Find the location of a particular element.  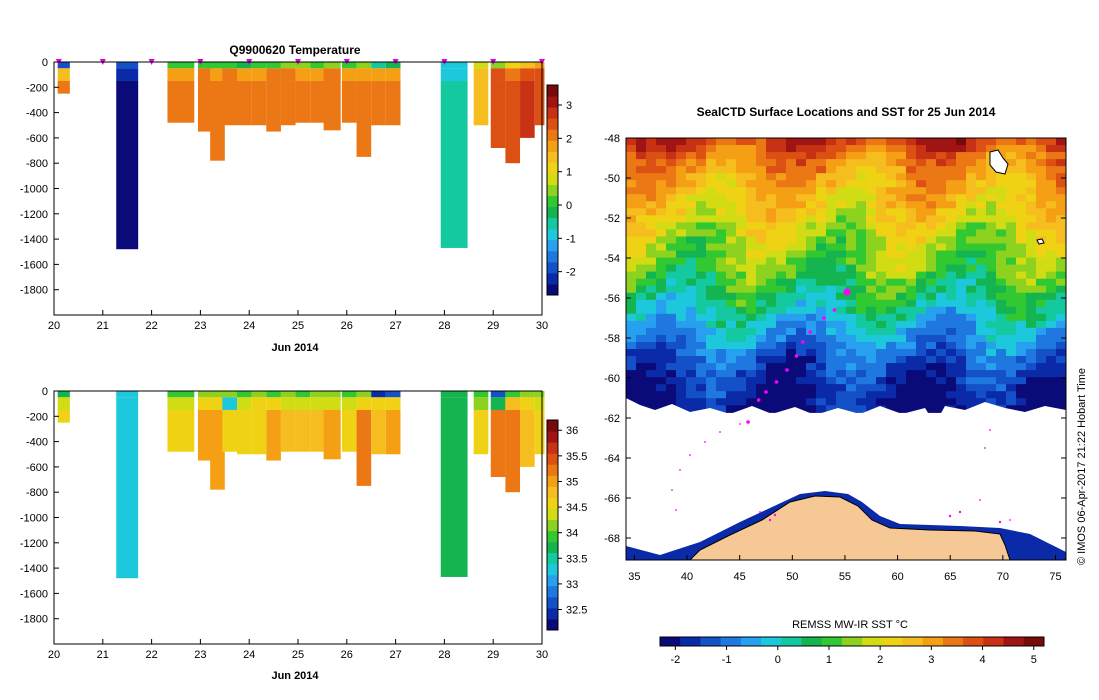

y-tick-label: -1600 is located at coordinates (34, 594).